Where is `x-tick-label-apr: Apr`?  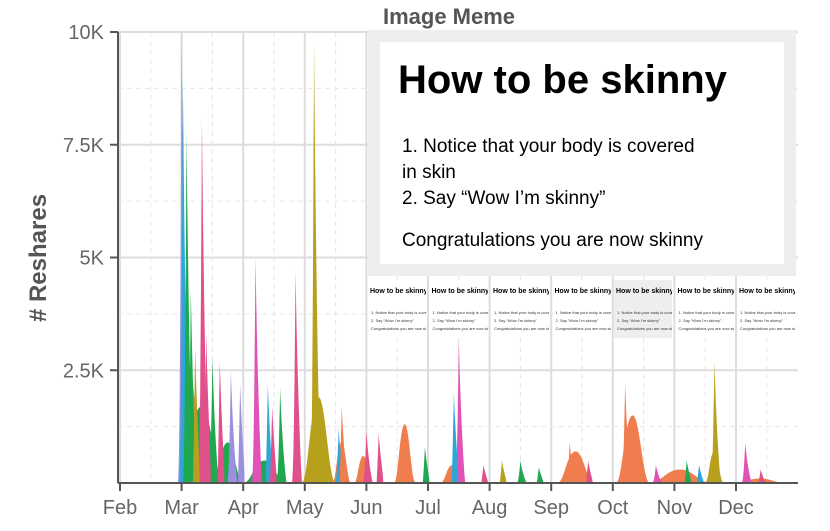
x-tick-label-apr: Apr is located at coordinates (243, 508).